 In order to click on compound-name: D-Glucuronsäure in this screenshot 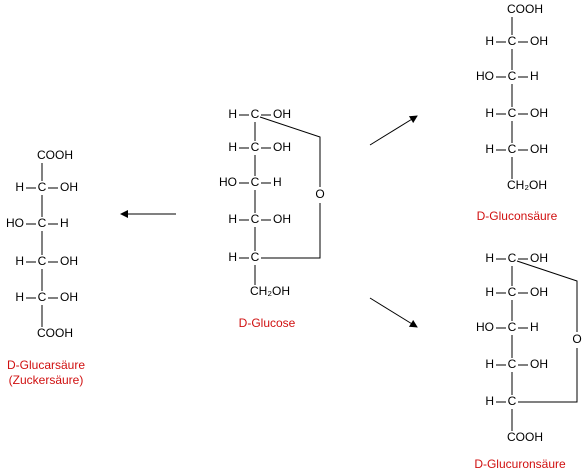, I will do `click(520, 464)`.